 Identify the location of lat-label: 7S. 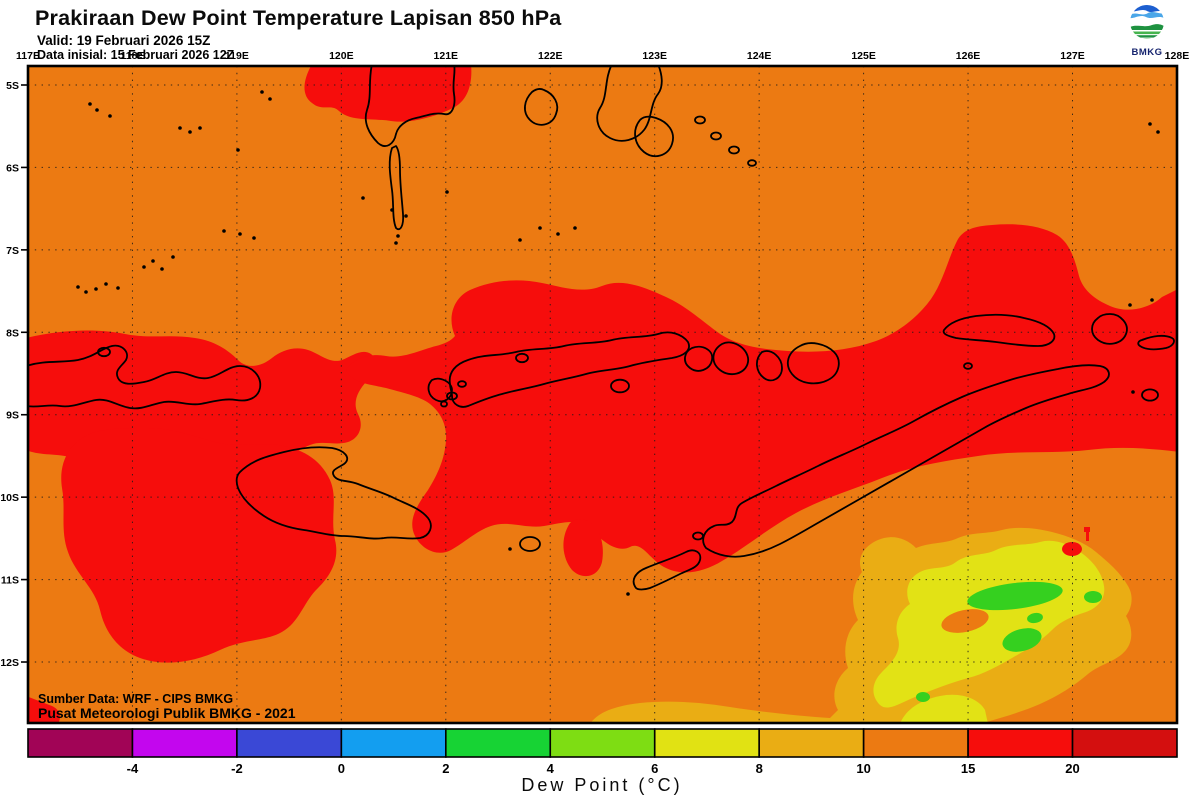
(12, 251).